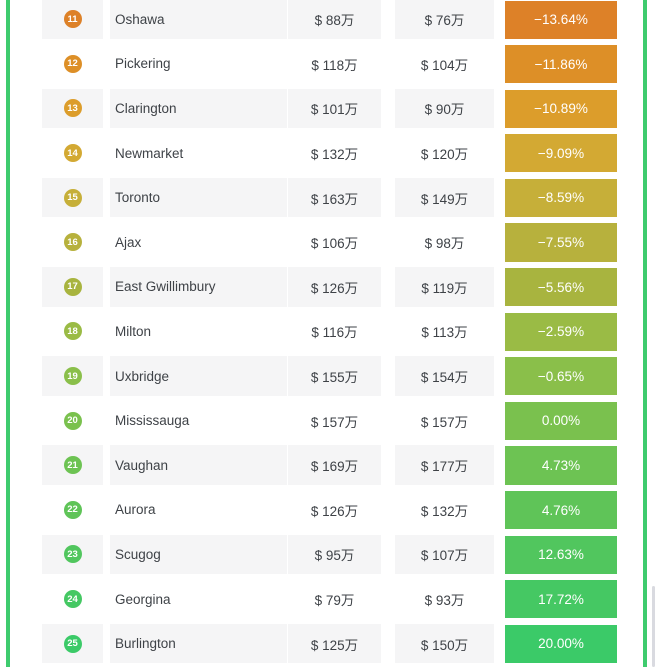 This screenshot has height=667, width=656. I want to click on rank-circle-badge: 24, so click(72, 599).